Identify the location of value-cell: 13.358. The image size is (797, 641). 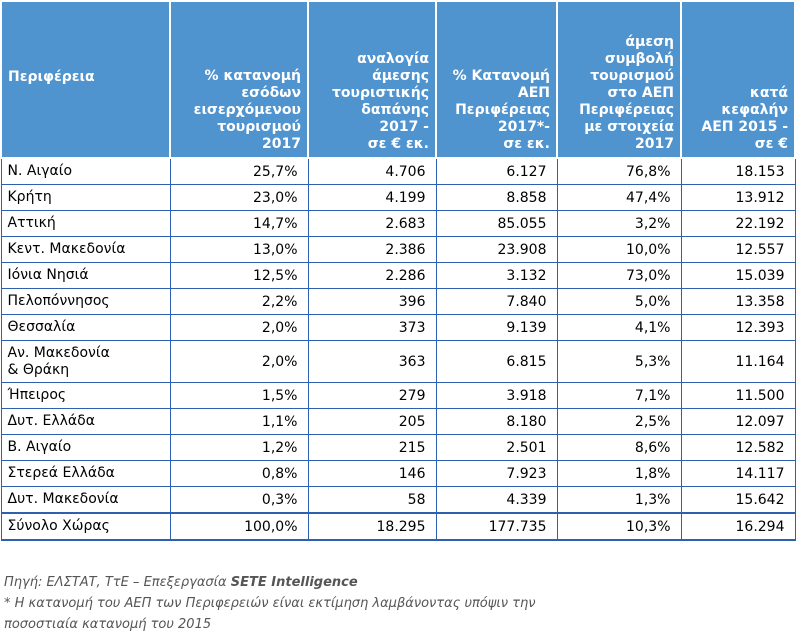
(738, 301).